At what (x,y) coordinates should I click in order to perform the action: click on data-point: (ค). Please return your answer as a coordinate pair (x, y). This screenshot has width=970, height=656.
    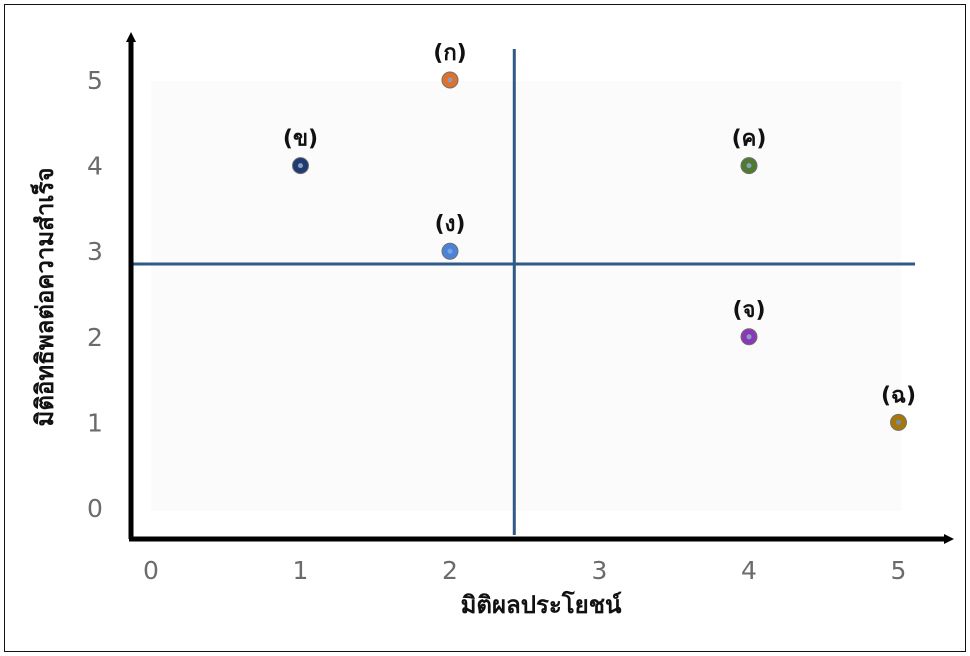
    Looking at the image, I should click on (749, 151).